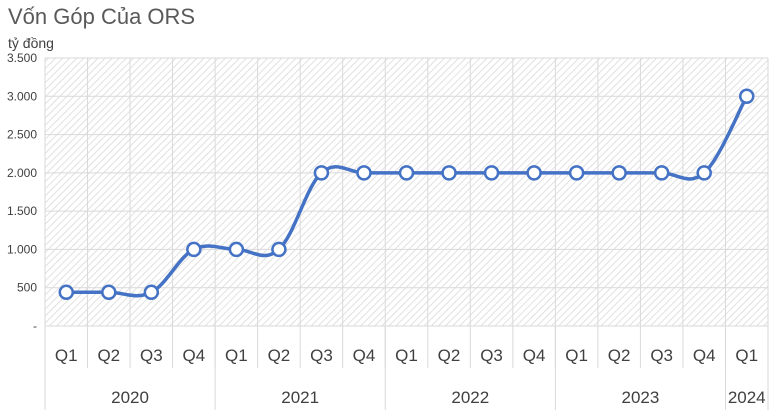 This screenshot has height=413, width=780. What do you see at coordinates (22, 249) in the screenshot?
I see `y-tick-label: 1.000` at bounding box center [22, 249].